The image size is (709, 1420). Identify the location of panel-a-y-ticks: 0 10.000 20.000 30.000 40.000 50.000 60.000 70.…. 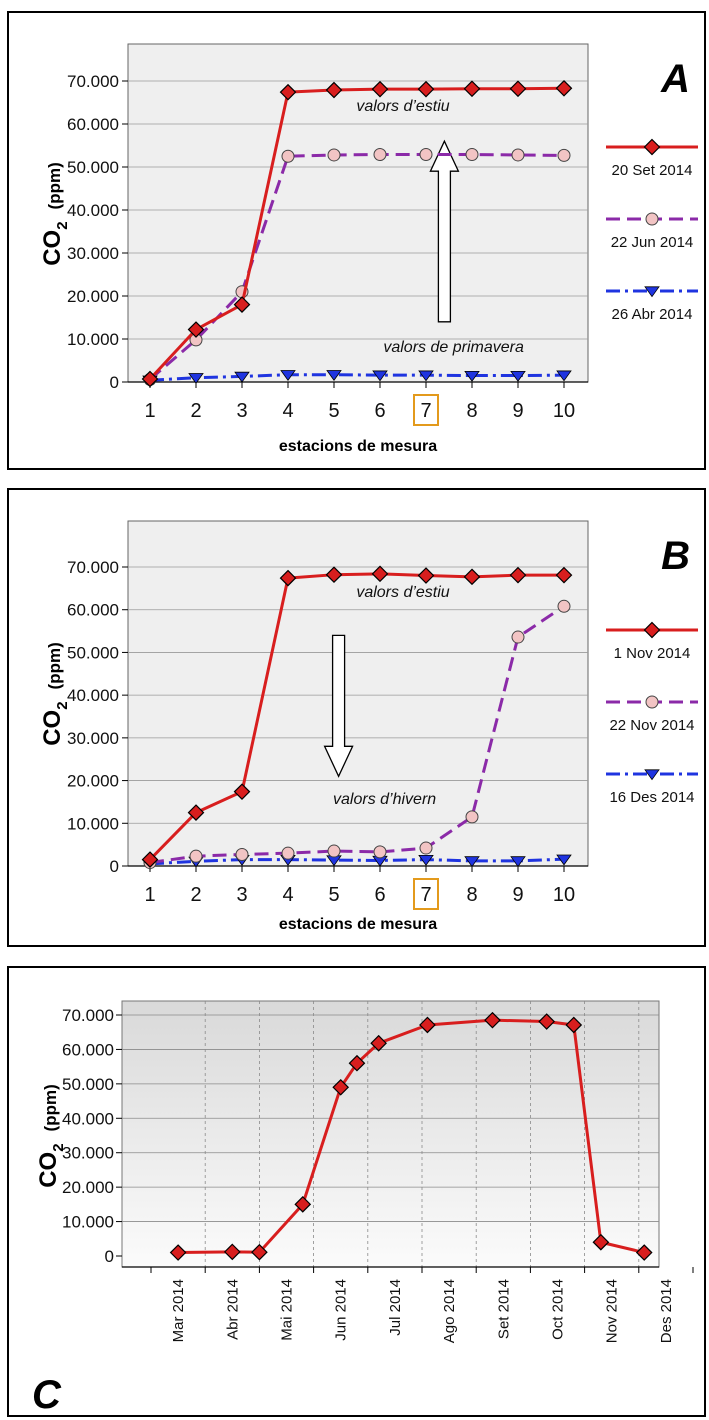
(97, 232).